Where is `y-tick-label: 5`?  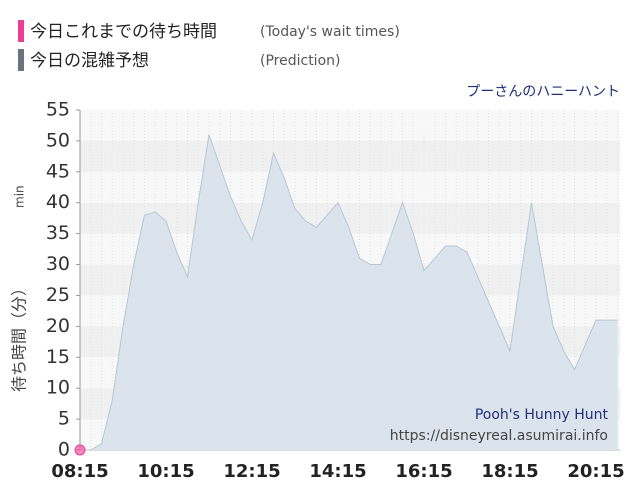
y-tick-label: 5 is located at coordinates (64, 419).